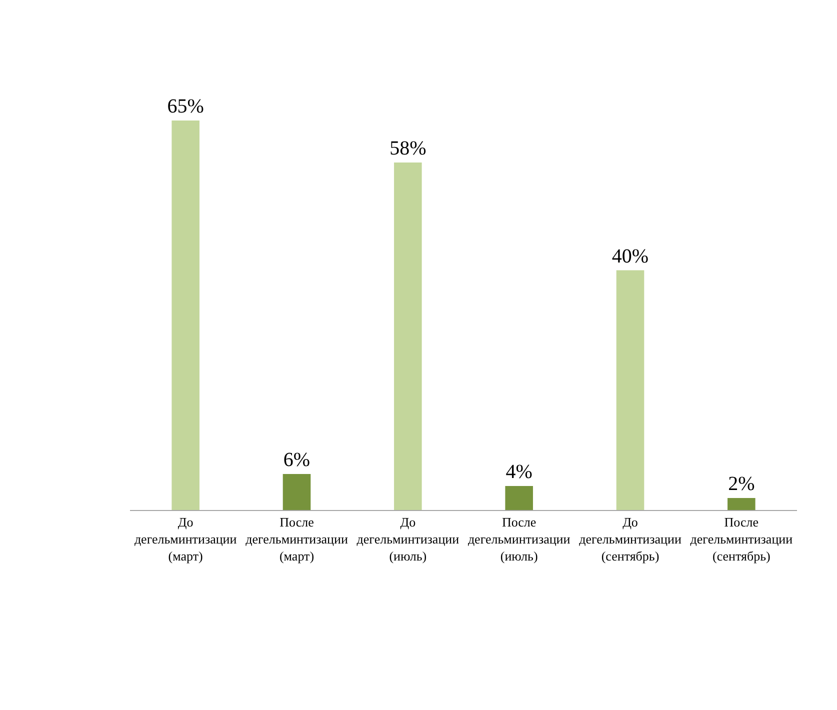  I want to click on x-tick-label: После дегельминтизации (март), so click(297, 539).